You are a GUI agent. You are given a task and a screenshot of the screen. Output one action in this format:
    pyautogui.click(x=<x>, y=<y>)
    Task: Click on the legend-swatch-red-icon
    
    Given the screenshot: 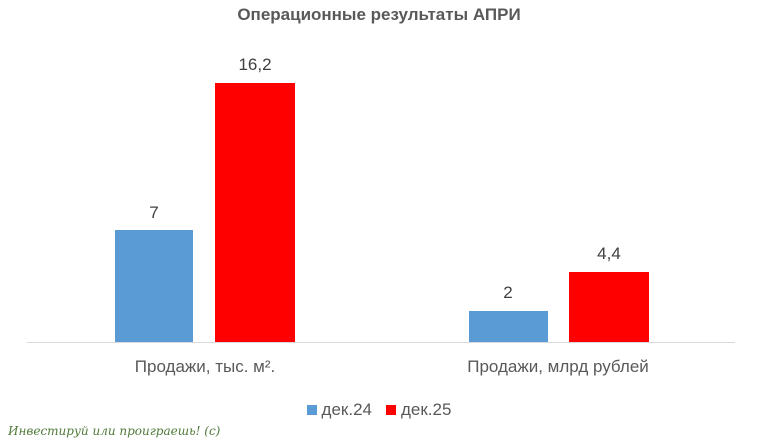 What is the action you would take?
    pyautogui.click(x=391, y=410)
    